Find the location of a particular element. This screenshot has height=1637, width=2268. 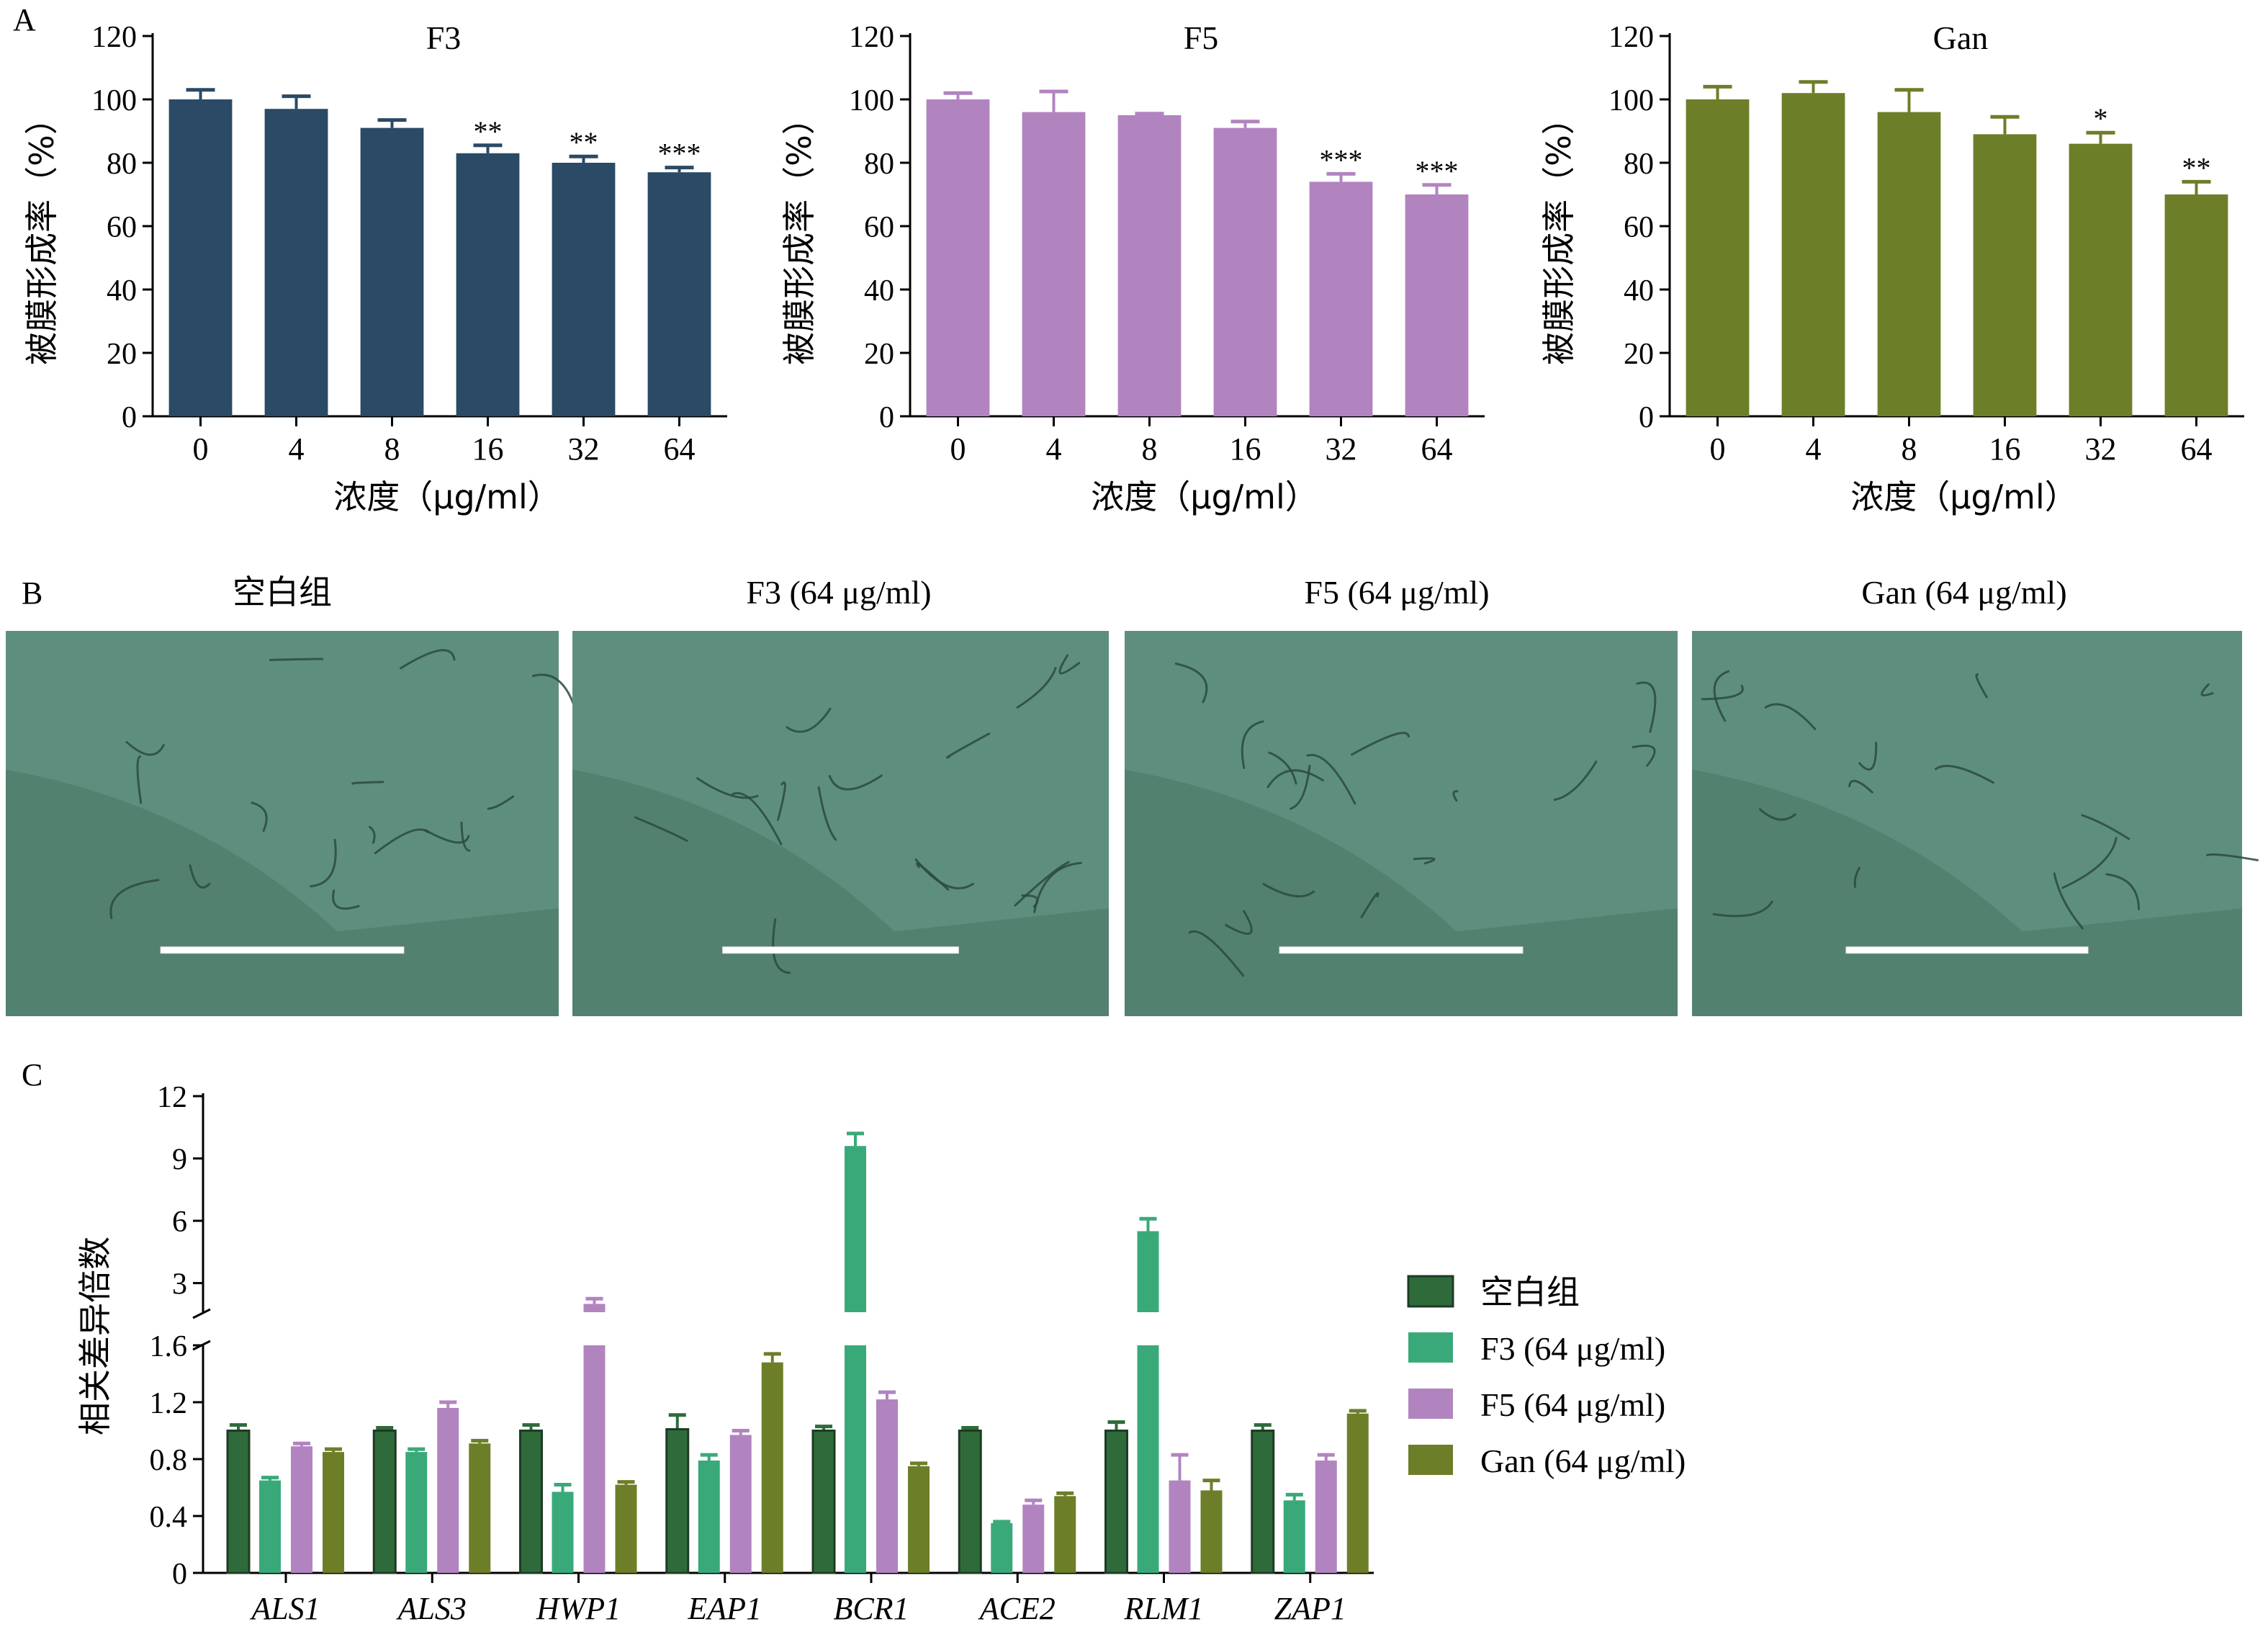

y-tick-label: 6 is located at coordinates (179, 1222).